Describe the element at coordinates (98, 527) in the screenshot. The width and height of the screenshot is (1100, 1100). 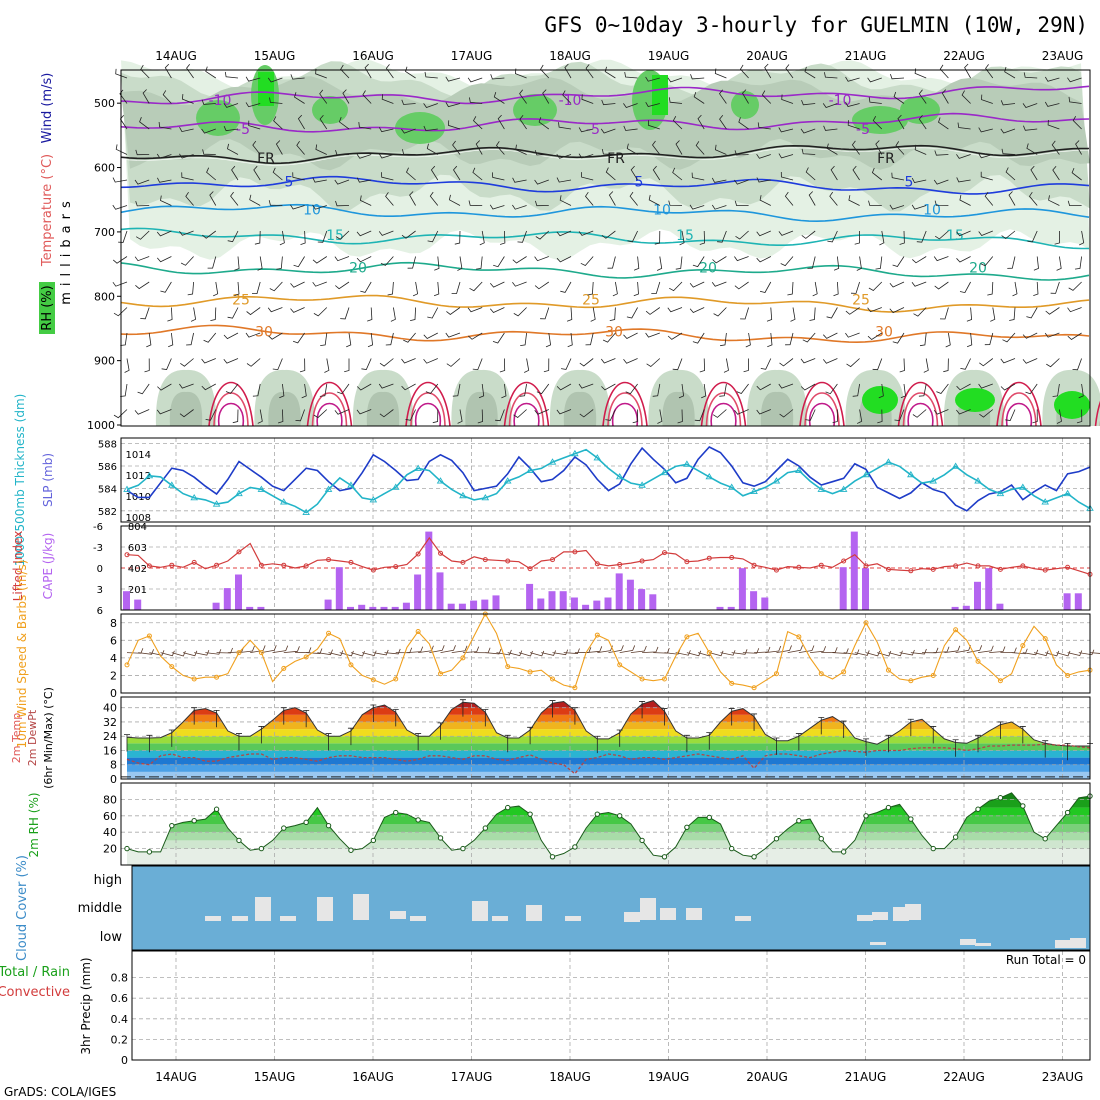
I see `lifted-tick-label-0: -6` at that location.